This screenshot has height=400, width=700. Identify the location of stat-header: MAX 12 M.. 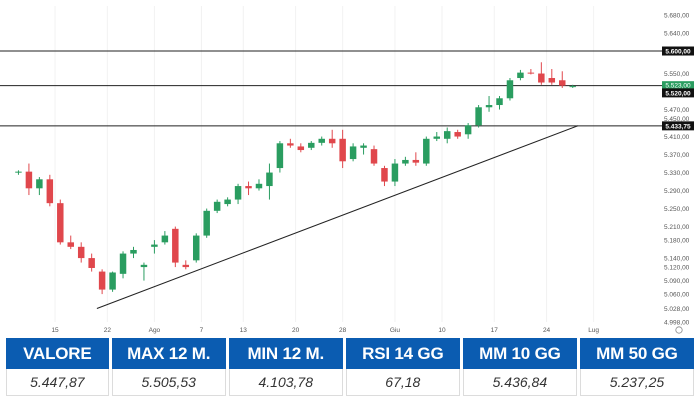
(168, 353).